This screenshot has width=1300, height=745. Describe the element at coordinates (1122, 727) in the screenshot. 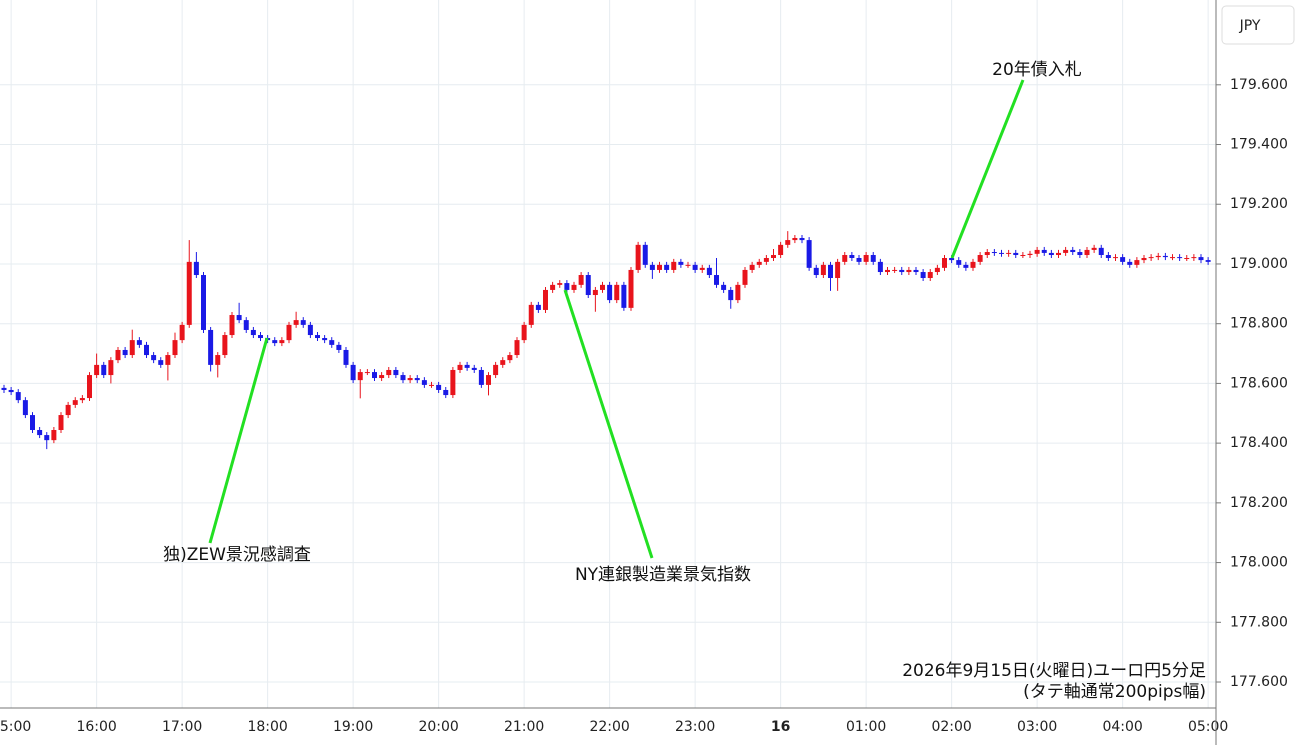

I see `x-tick-label: 04:00` at that location.